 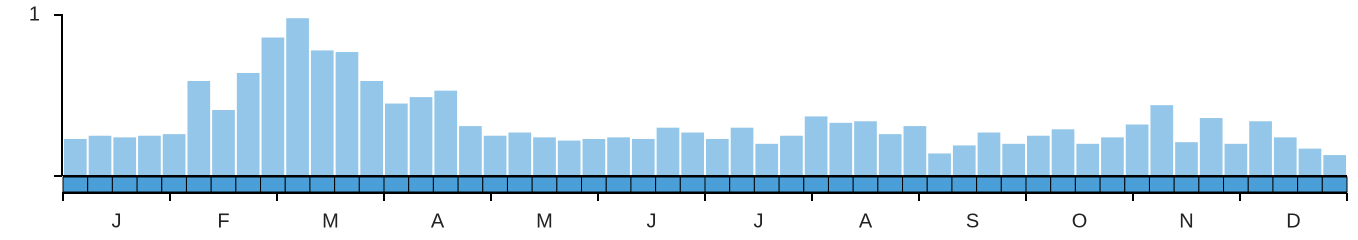 What do you see at coordinates (866, 221) in the screenshot?
I see `month-label: A` at bounding box center [866, 221].